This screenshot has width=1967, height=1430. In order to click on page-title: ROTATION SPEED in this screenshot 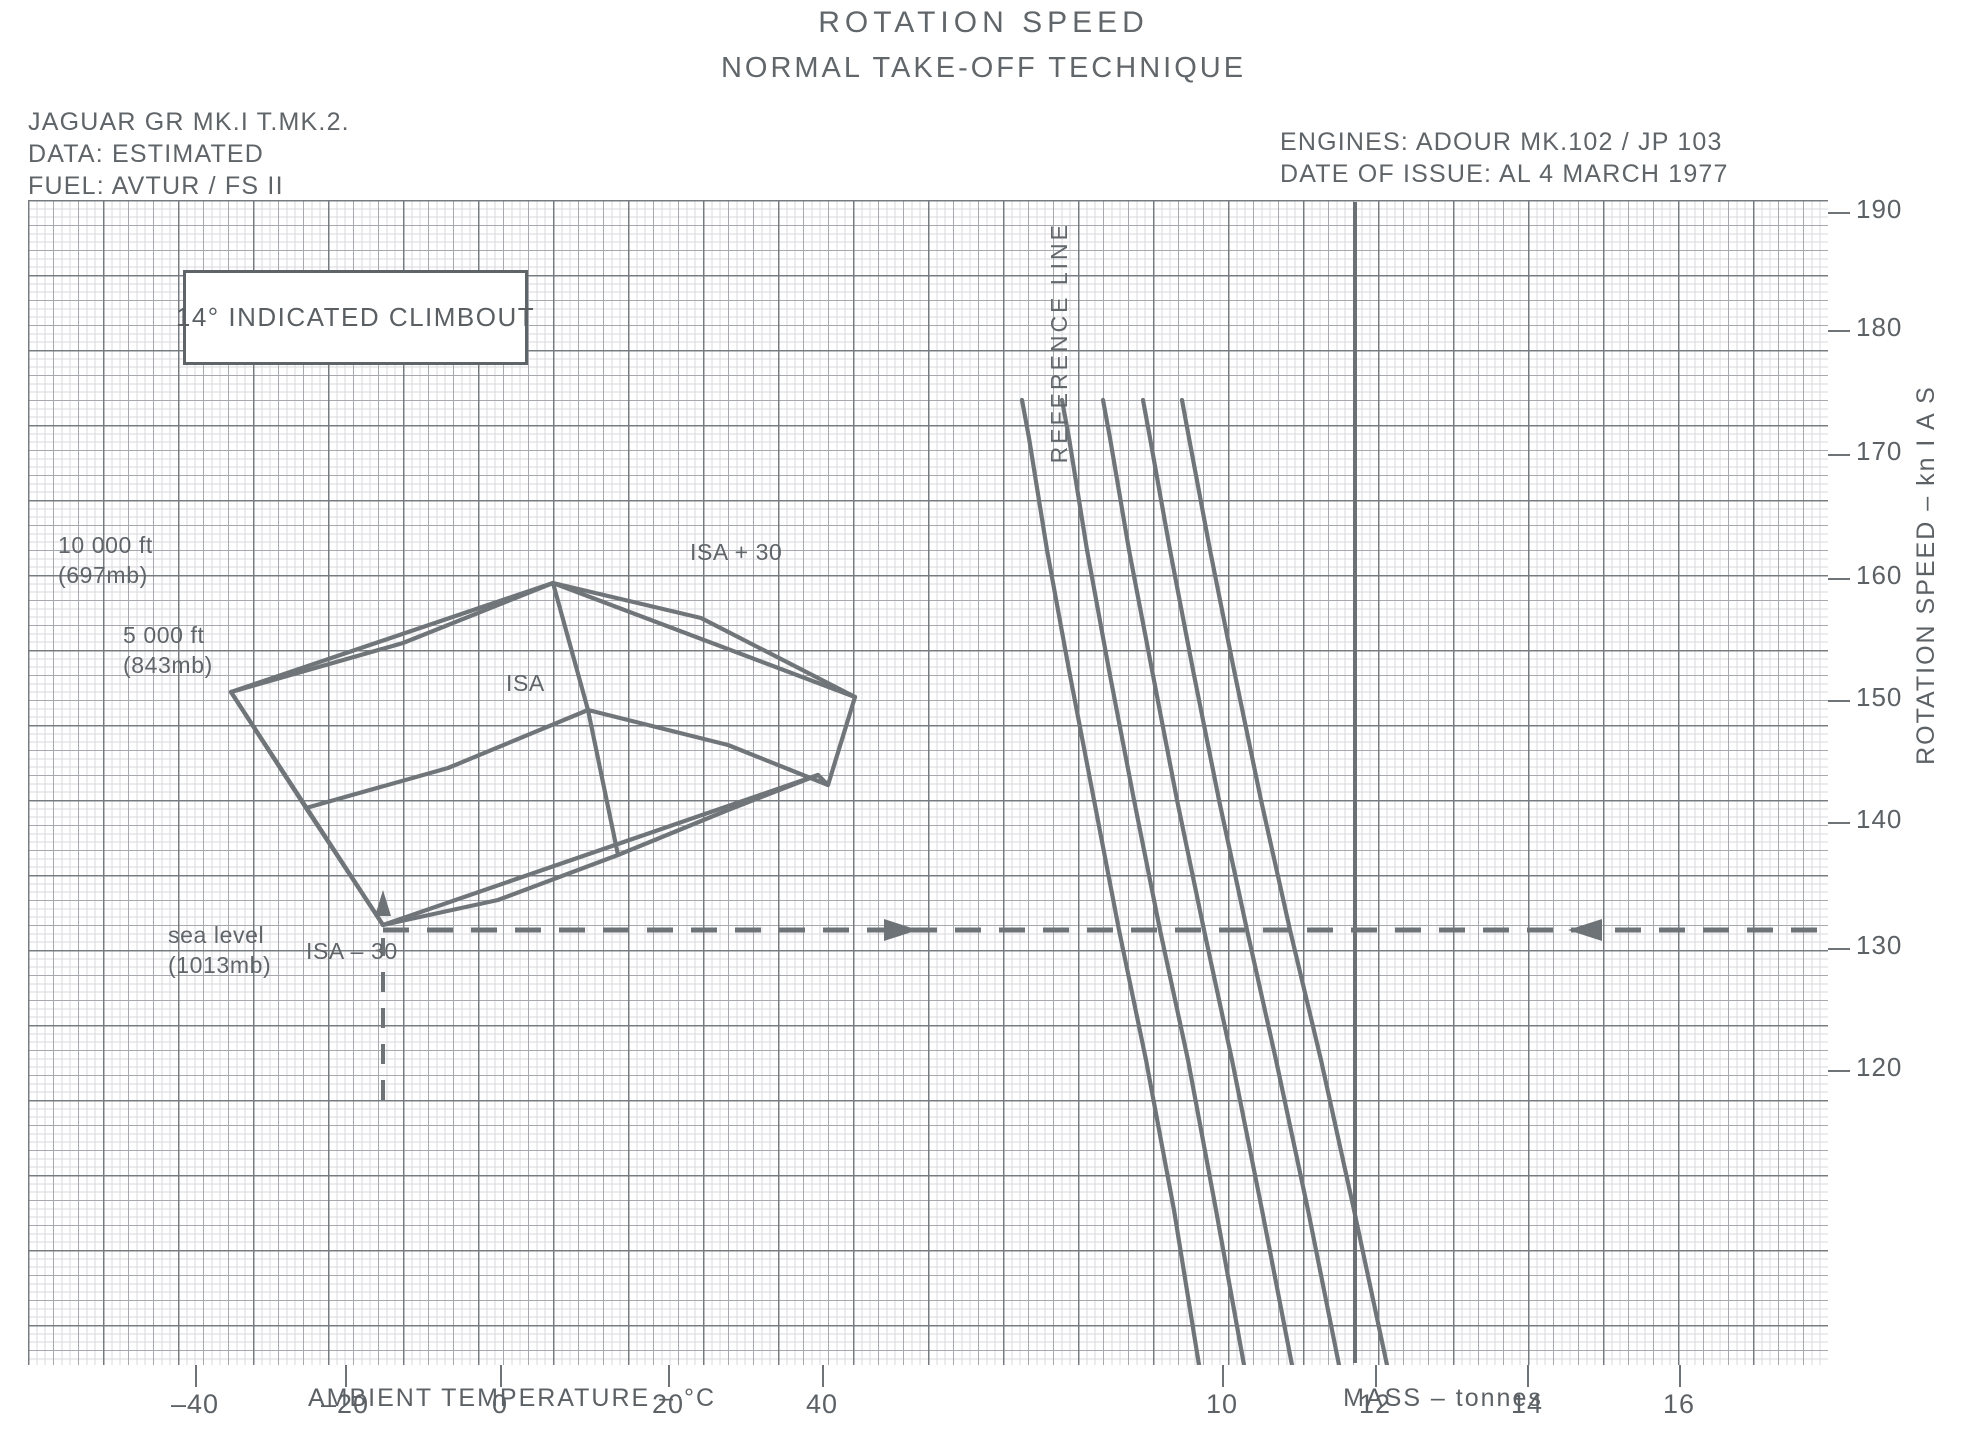, I will do `click(983, 22)`.